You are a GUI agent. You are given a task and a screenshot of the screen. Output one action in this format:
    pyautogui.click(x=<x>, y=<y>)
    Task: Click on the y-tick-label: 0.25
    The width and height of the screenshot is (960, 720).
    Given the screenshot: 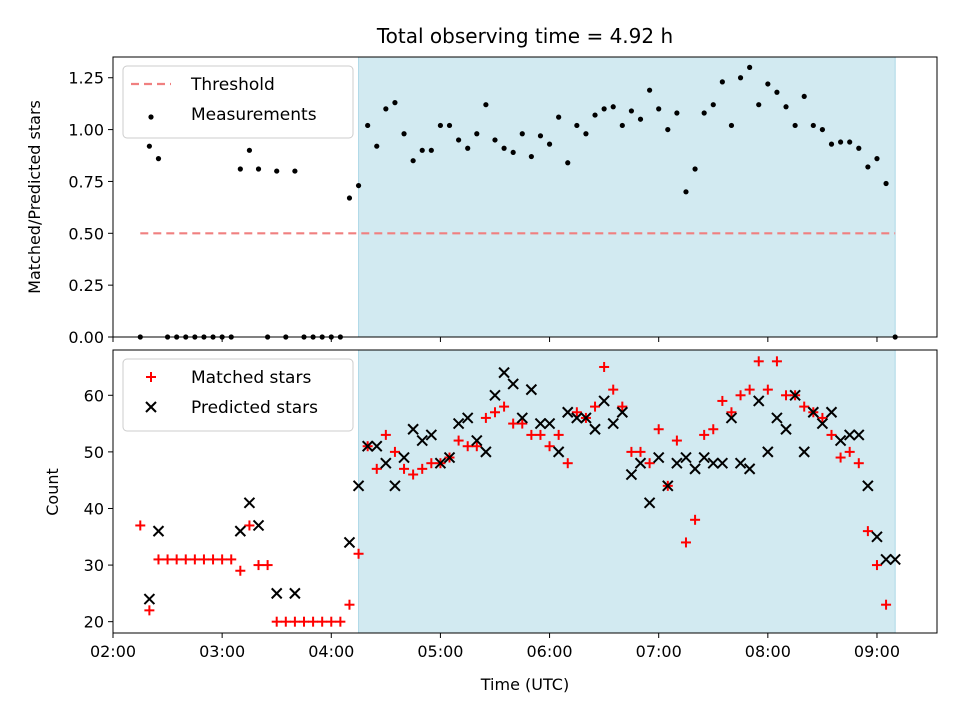 What is the action you would take?
    pyautogui.click(x=86, y=285)
    